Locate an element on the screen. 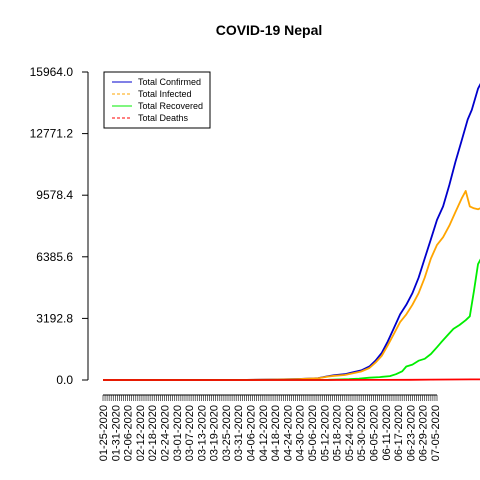 The image size is (480, 480). x-tick-label: 03-19-2020 is located at coordinates (215, 433).